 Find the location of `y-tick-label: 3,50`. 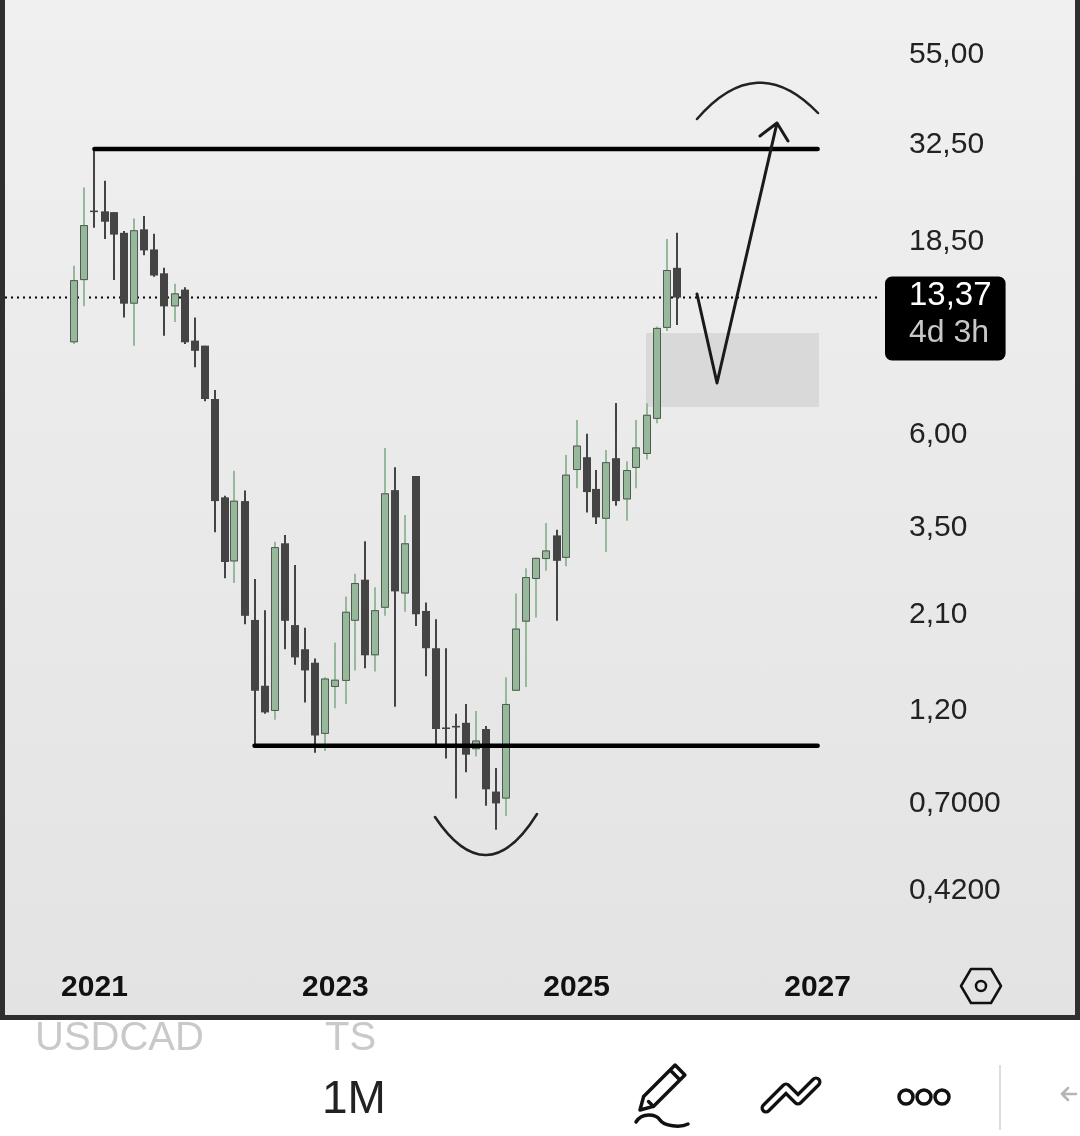

y-tick-label: 3,50 is located at coordinates (938, 525).